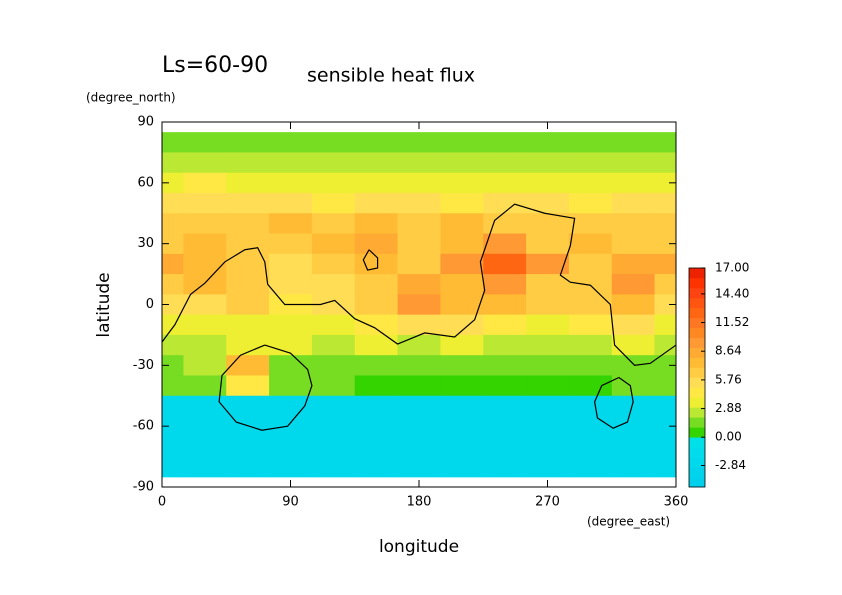  I want to click on x-tick-label: 270, so click(547, 502).